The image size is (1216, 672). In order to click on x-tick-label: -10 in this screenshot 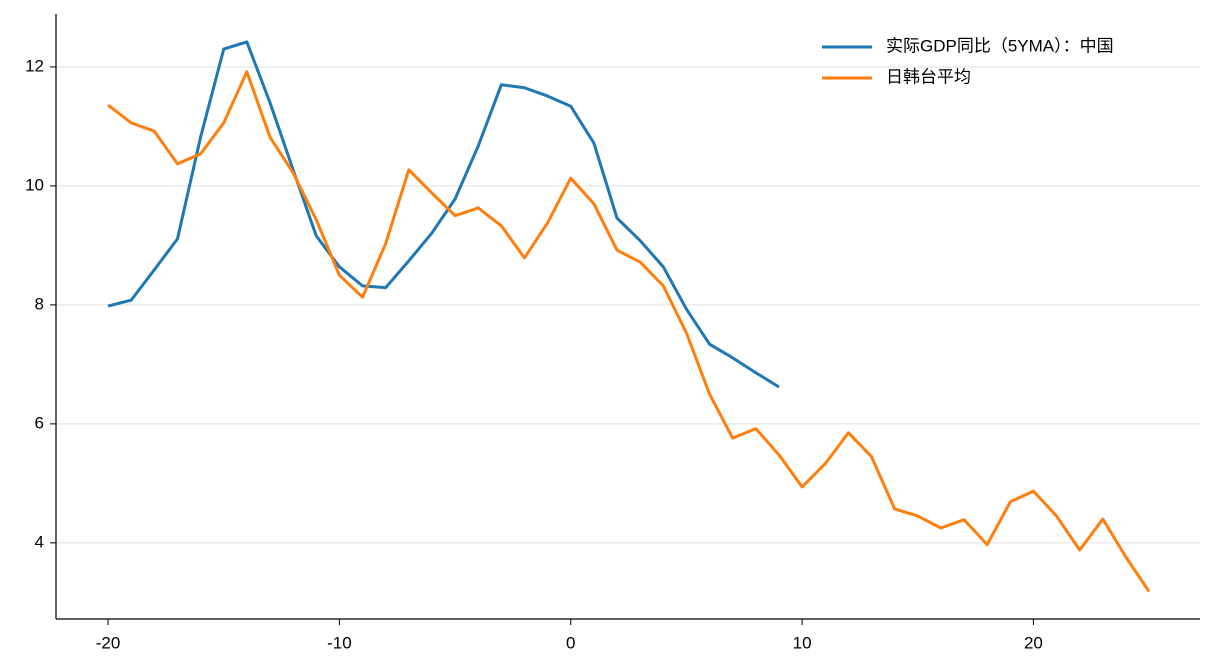, I will do `click(339, 642)`.